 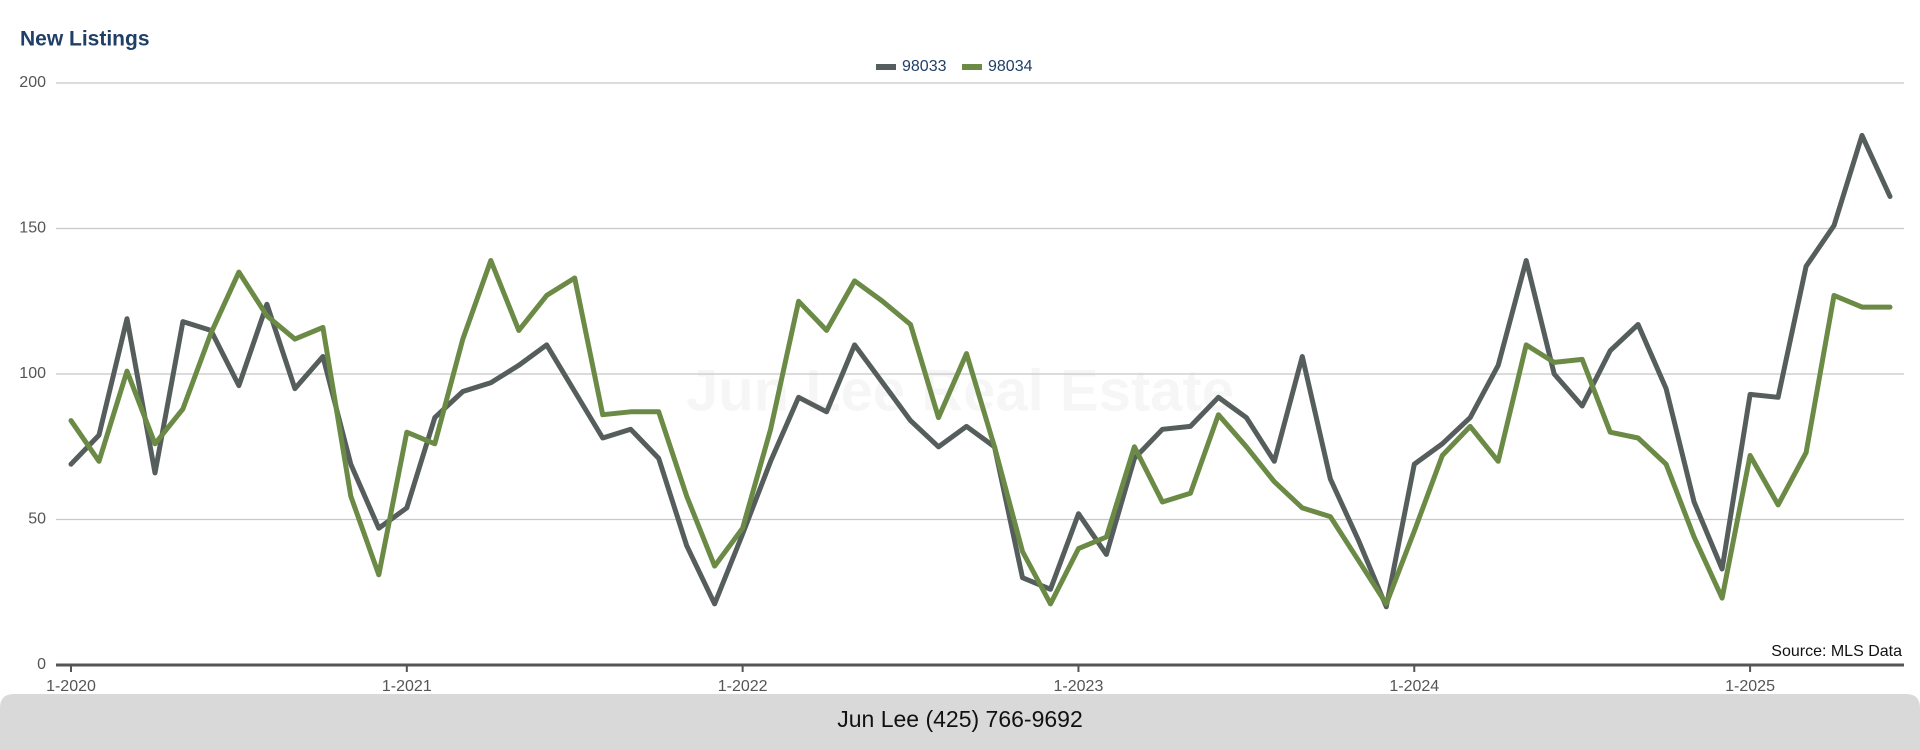 I want to click on x-tick-label: 1-2022, so click(x=743, y=686).